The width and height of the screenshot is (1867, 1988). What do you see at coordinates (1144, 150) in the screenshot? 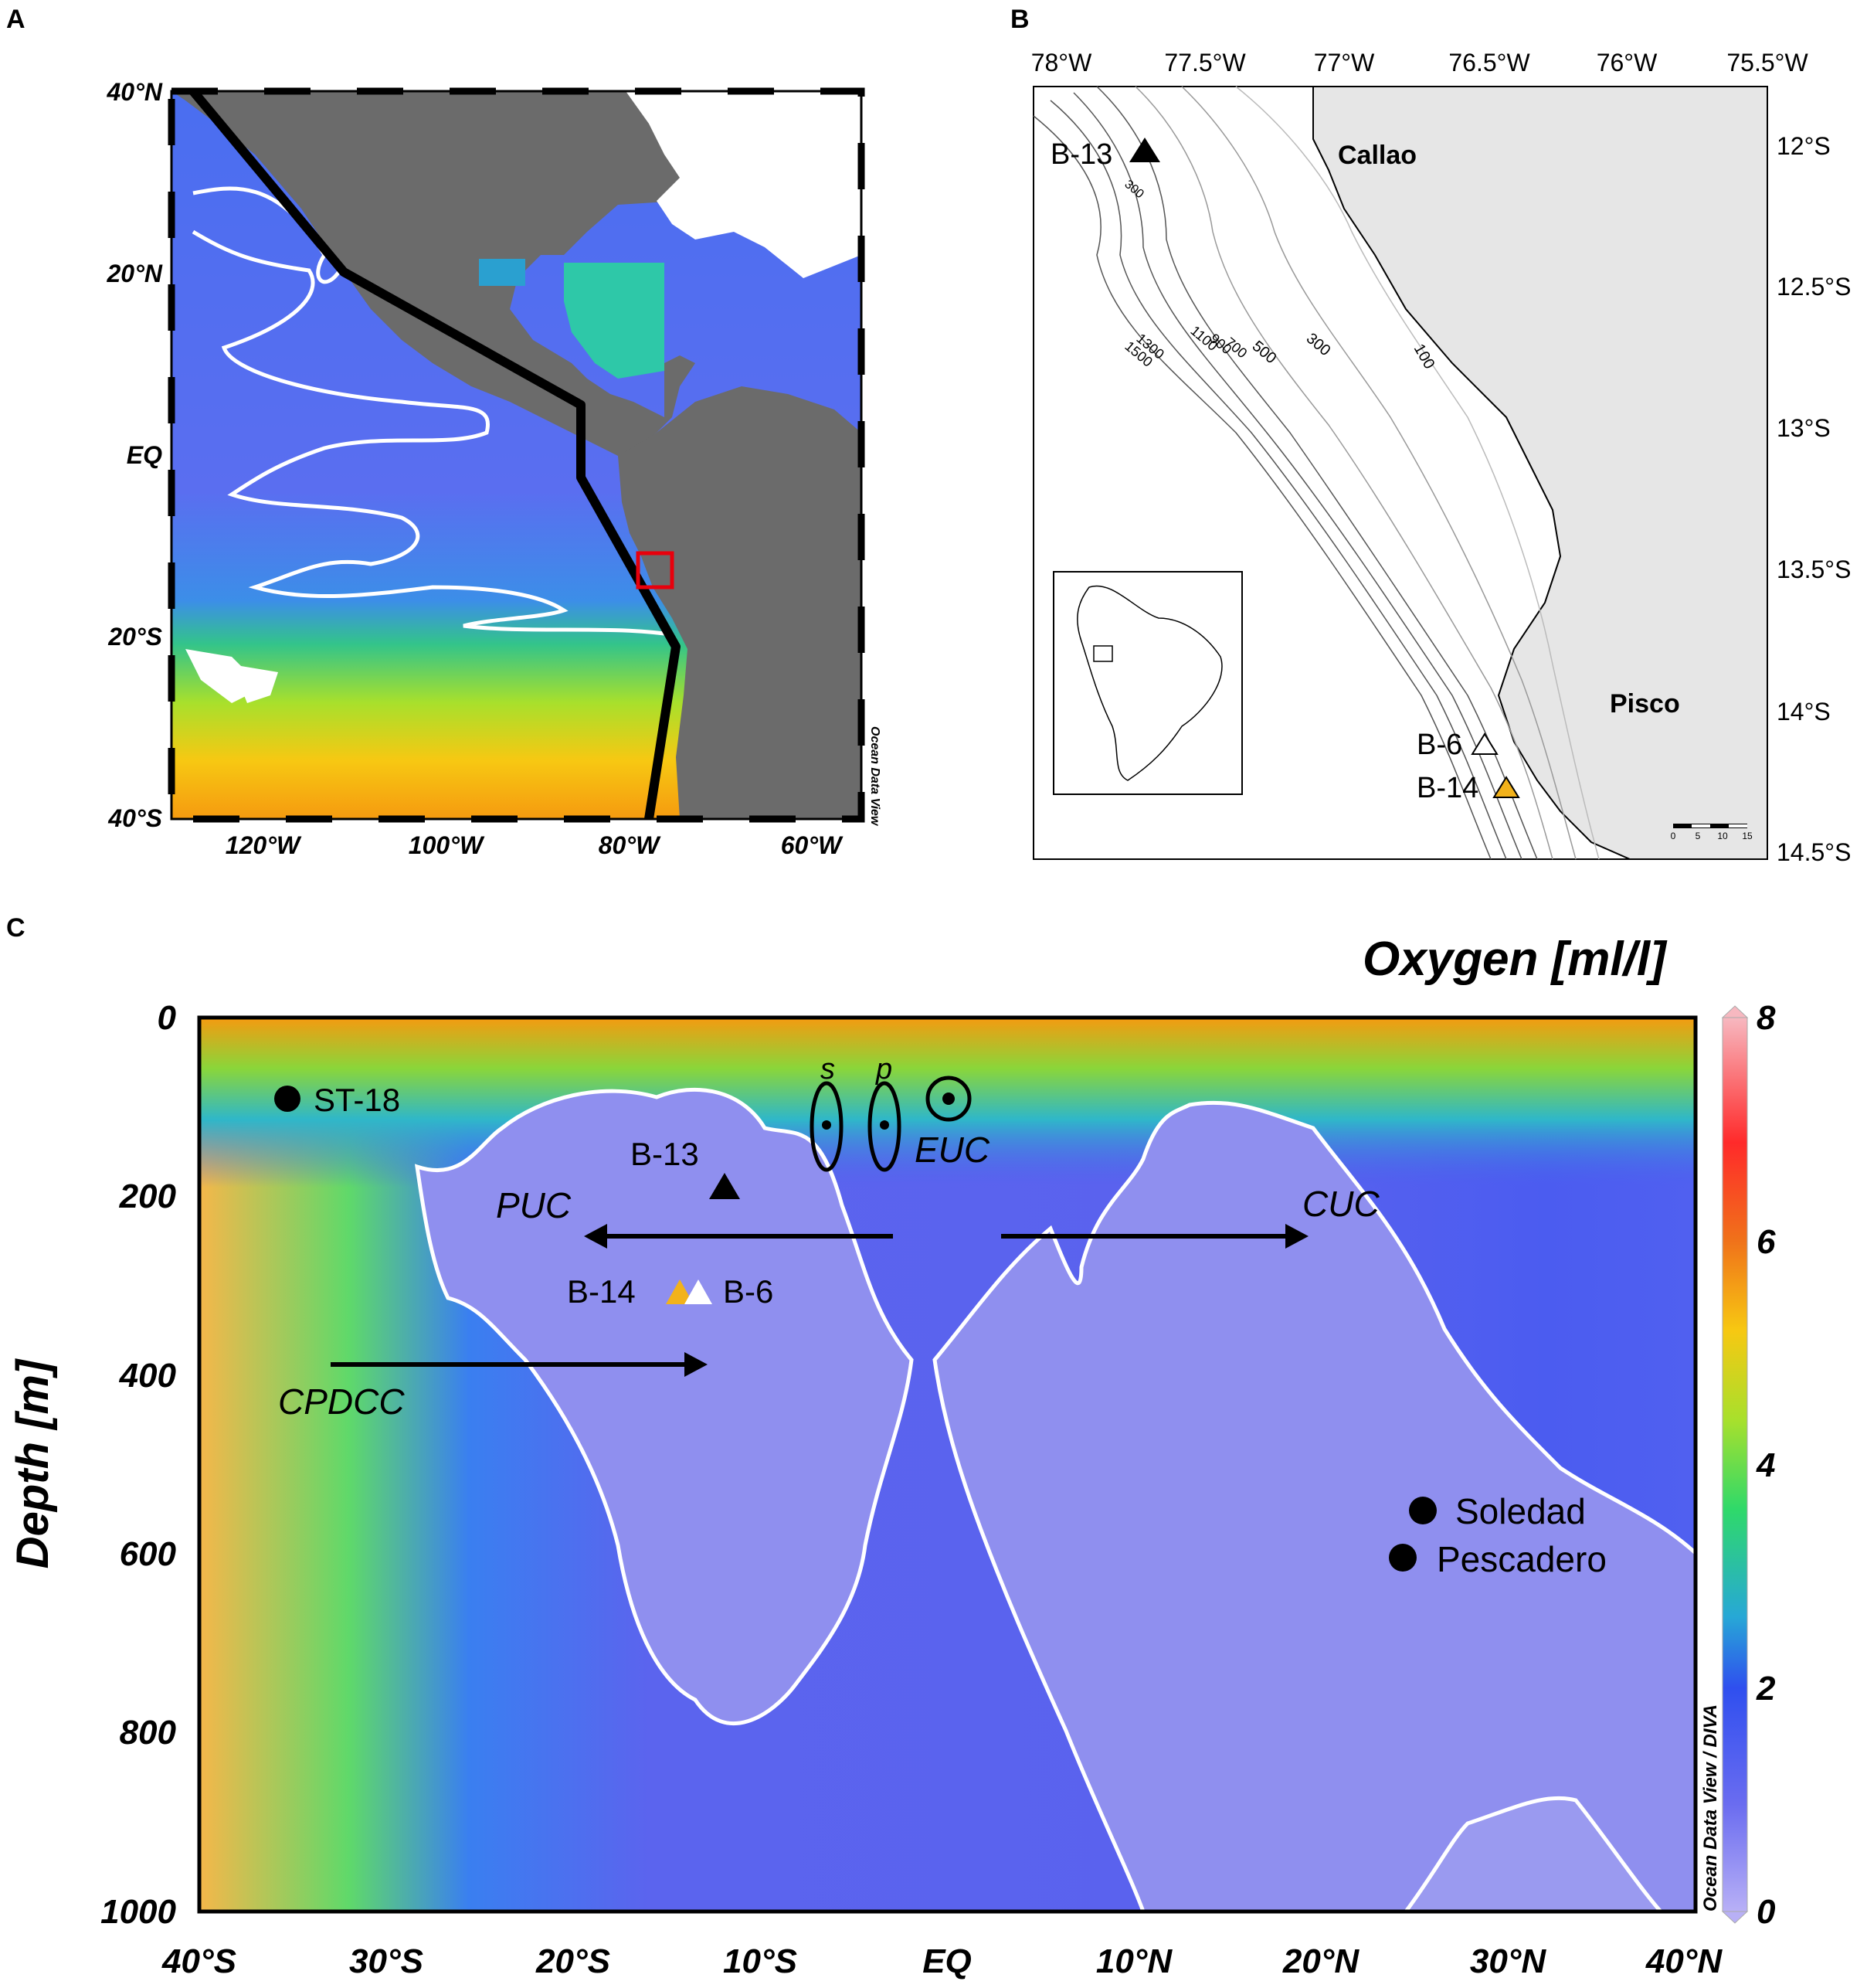
I see `station-b13-marker` at bounding box center [1144, 150].